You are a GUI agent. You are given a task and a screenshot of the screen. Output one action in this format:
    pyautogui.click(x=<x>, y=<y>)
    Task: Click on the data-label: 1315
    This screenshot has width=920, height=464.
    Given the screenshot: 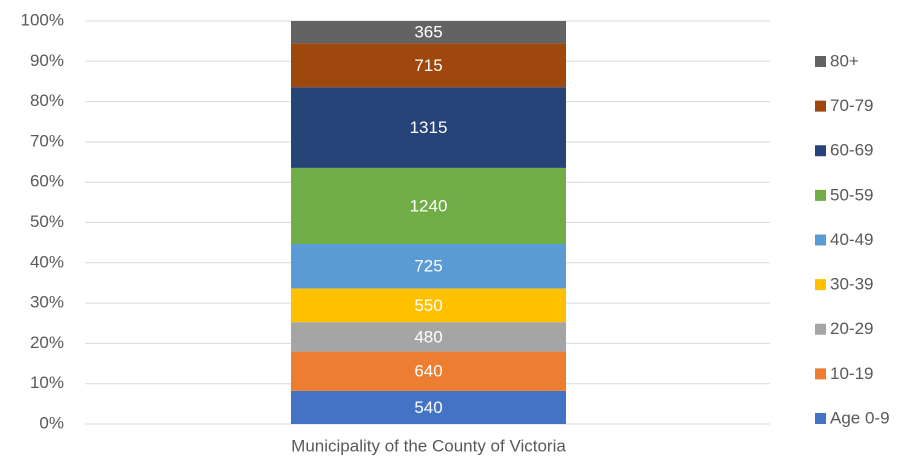 What is the action you would take?
    pyautogui.click(x=429, y=127)
    